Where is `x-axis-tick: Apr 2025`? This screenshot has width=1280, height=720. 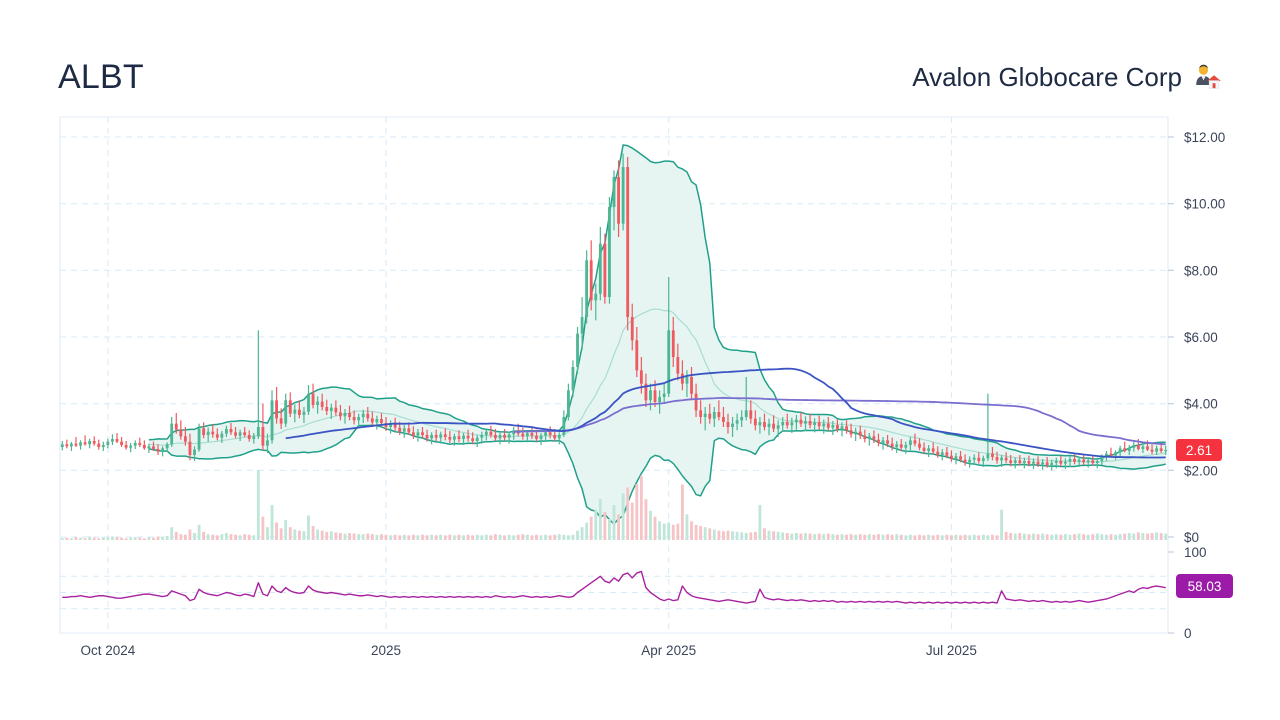
x-axis-tick: Apr 2025 is located at coordinates (668, 650).